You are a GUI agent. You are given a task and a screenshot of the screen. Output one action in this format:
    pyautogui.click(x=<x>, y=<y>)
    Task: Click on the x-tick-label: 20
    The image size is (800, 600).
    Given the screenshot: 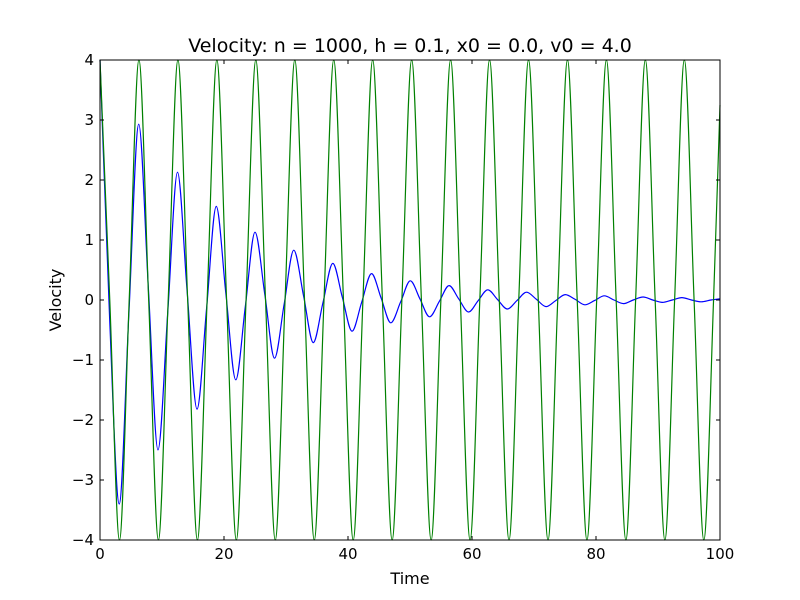 What is the action you would take?
    pyautogui.click(x=223, y=554)
    